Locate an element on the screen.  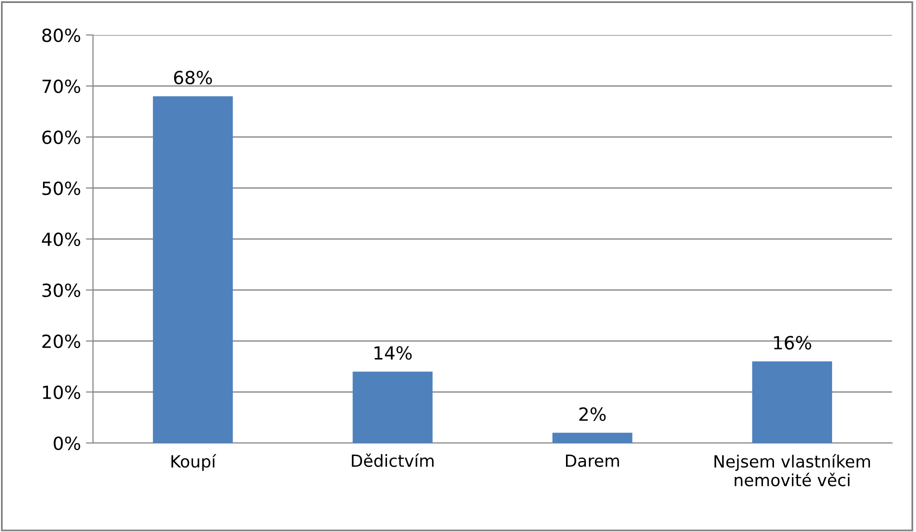
y-tick-label: 20% is located at coordinates (61, 341).